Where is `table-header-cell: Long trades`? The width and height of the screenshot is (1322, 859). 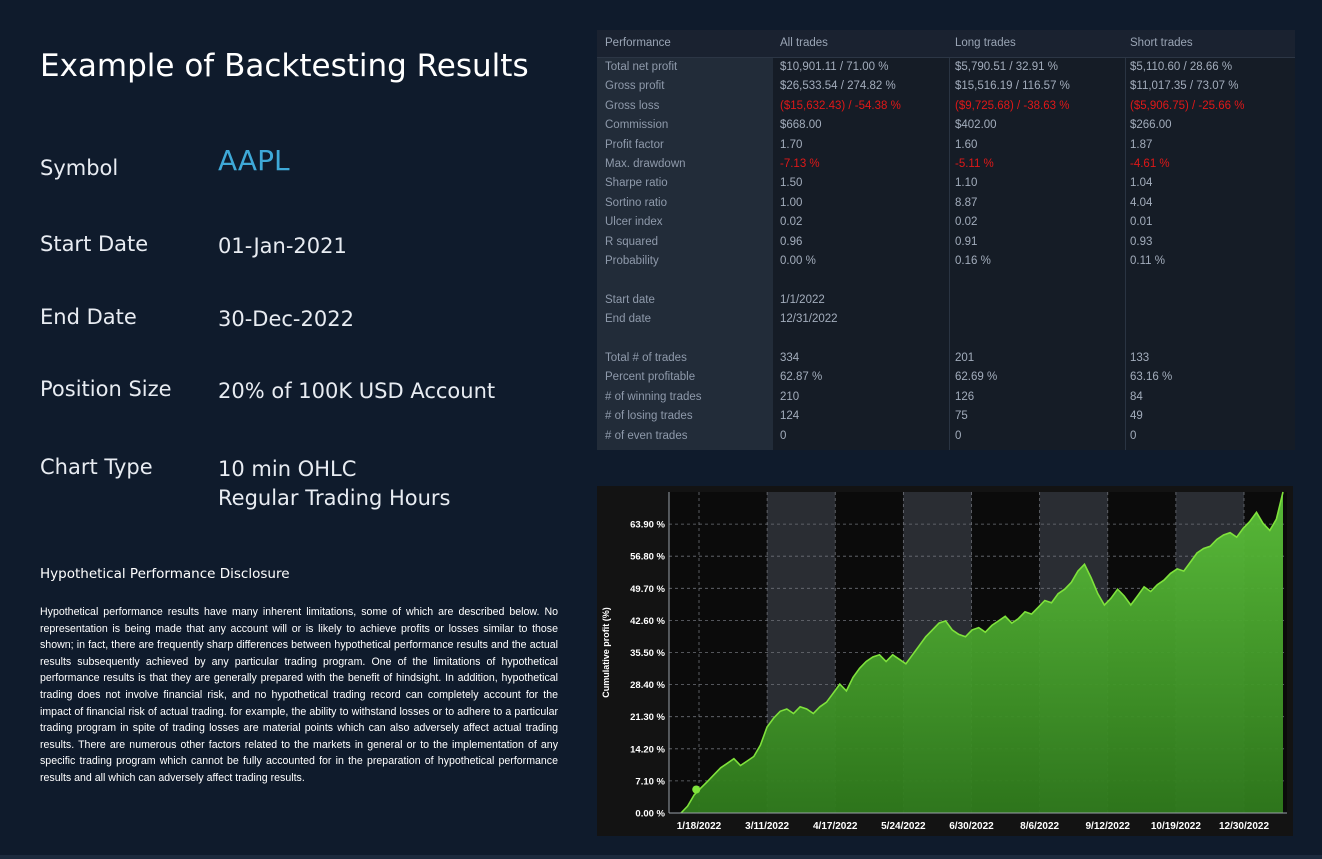
table-header-cell: Long trades is located at coordinates (985, 43).